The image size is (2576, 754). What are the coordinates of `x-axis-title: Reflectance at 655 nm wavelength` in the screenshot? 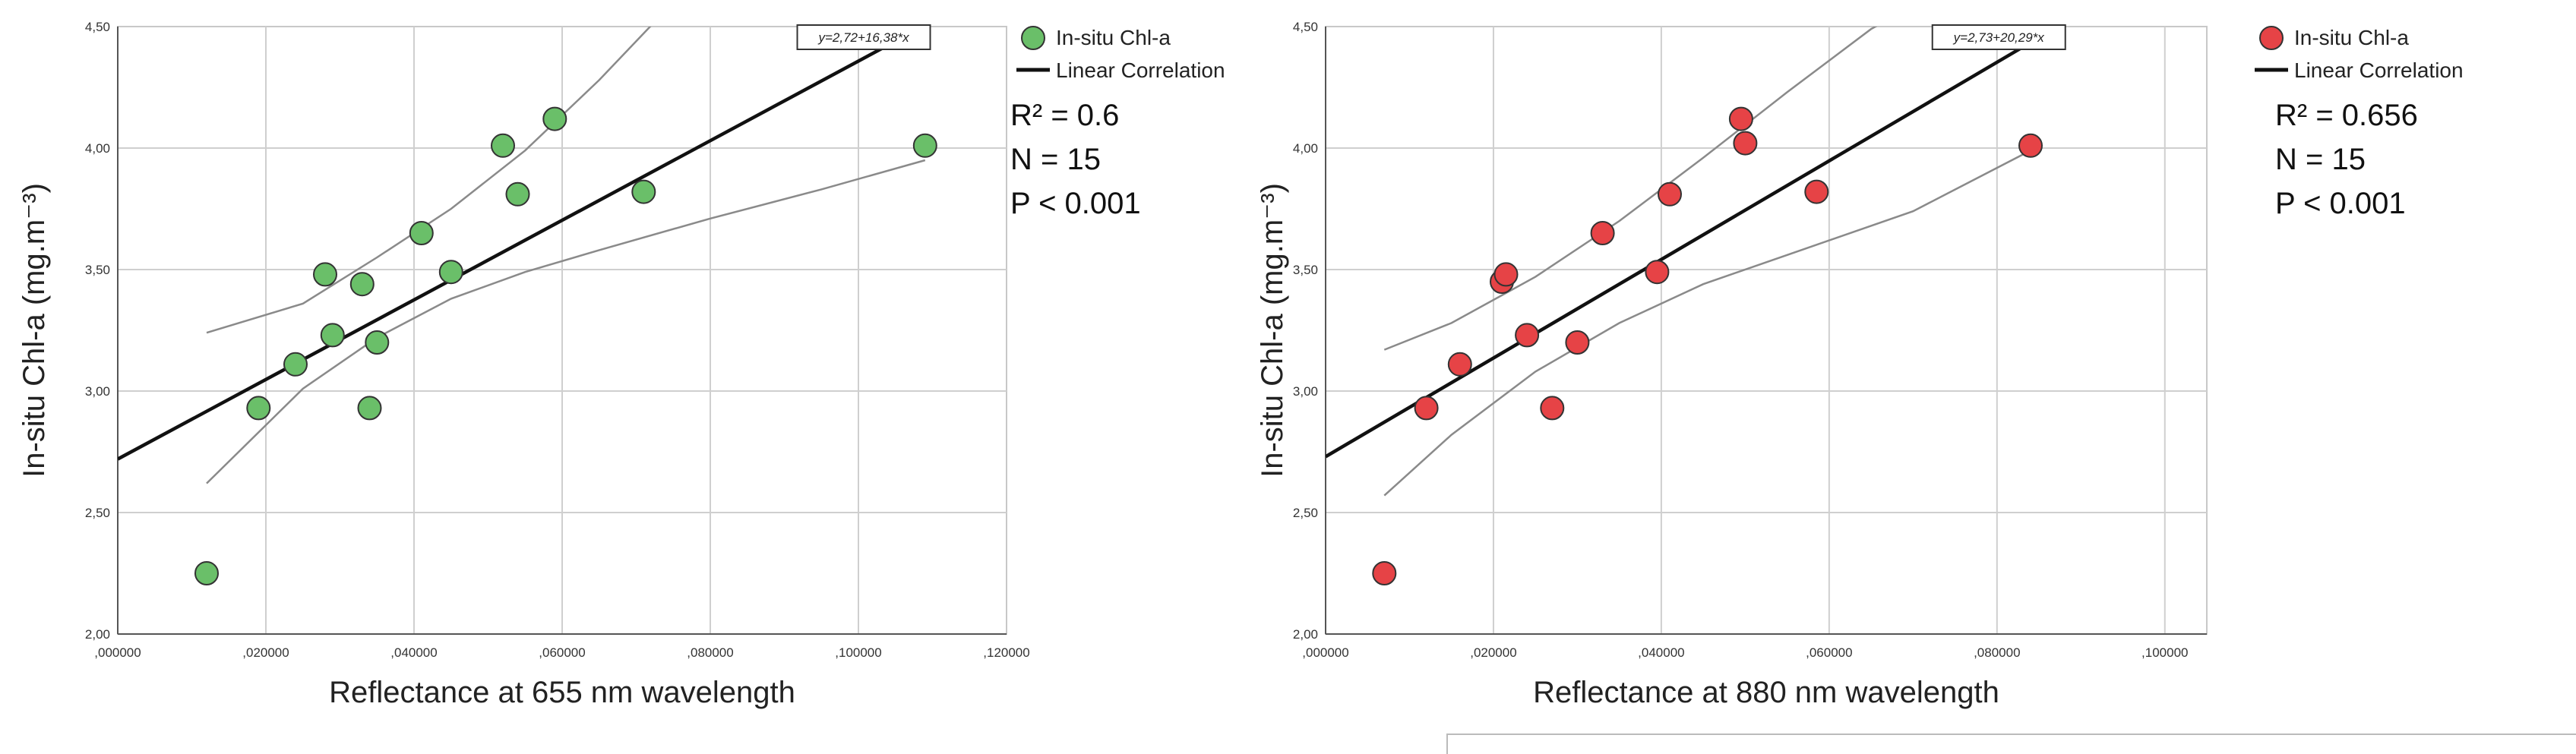 It's located at (562, 692).